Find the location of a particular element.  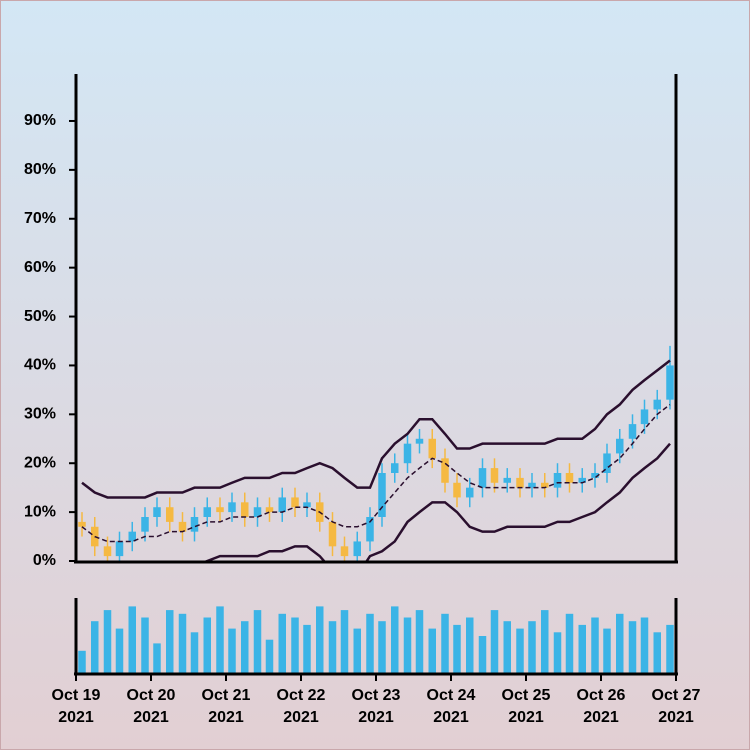

y-tick-label: 40% is located at coordinates (40, 365).